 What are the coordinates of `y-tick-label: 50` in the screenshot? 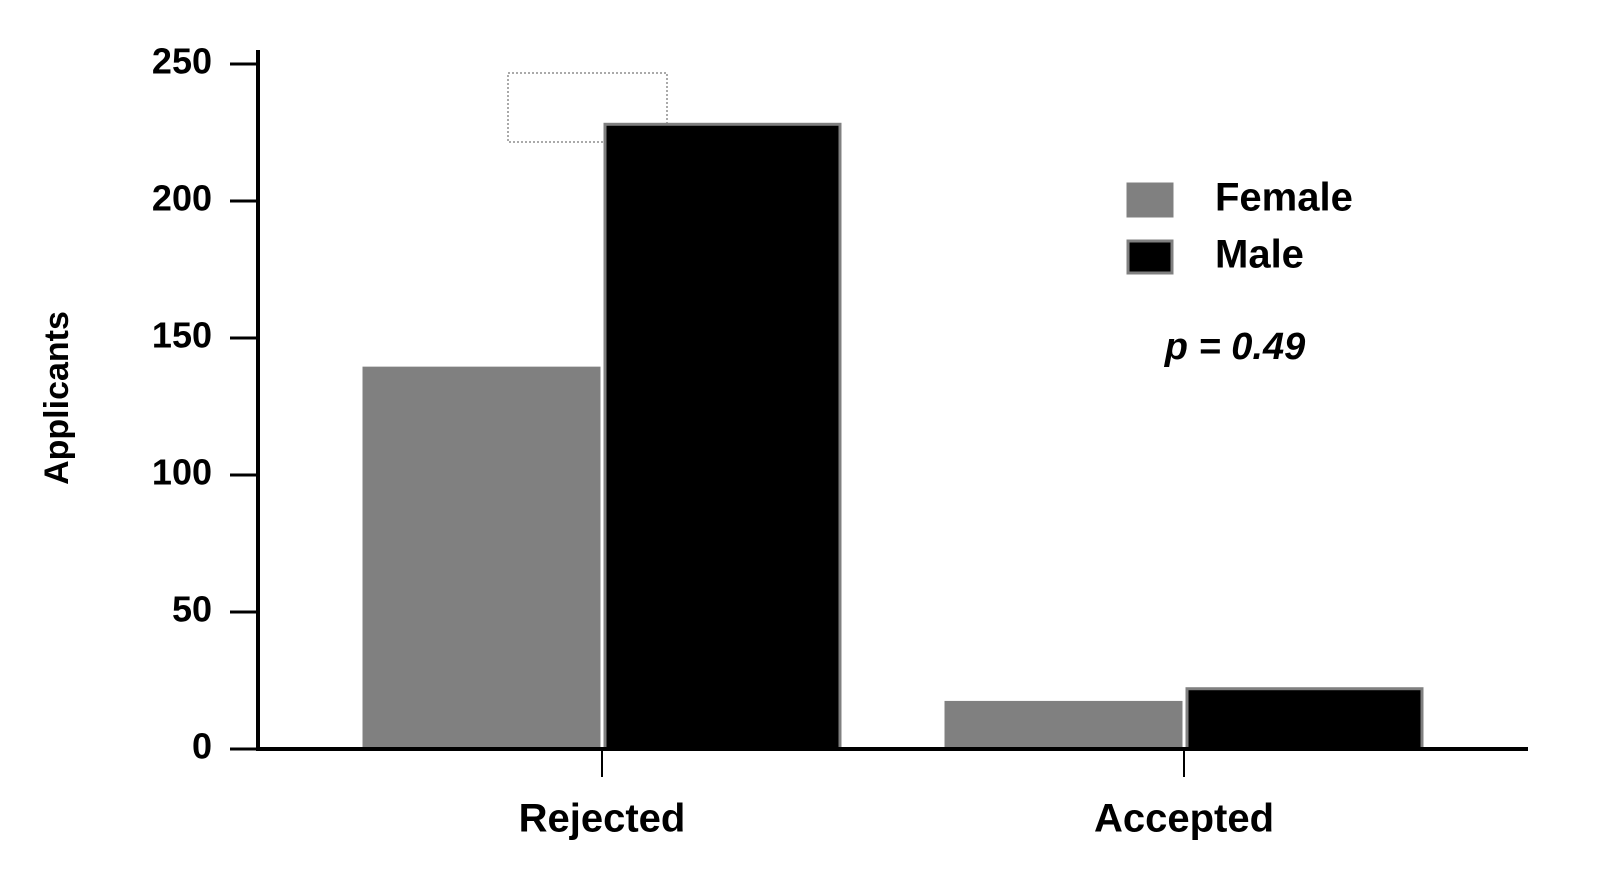 It's located at (192, 609).